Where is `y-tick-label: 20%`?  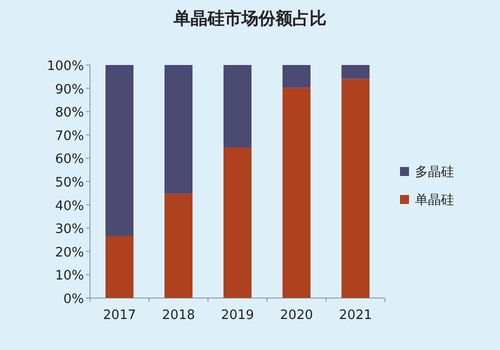 y-tick-label: 20% is located at coordinates (69, 252).